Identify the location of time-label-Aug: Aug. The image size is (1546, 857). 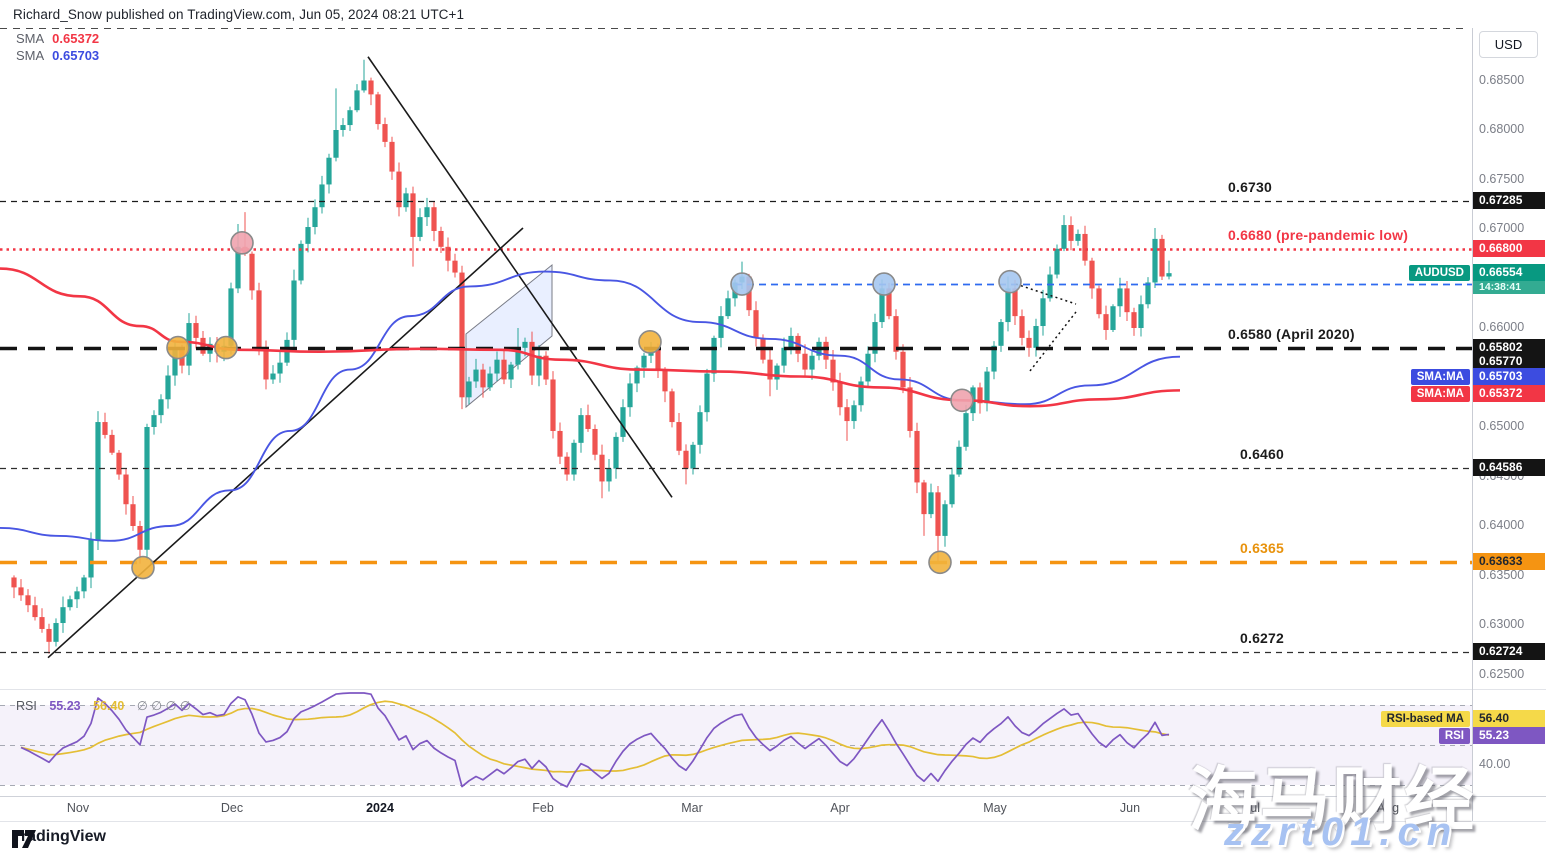
(1388, 808).